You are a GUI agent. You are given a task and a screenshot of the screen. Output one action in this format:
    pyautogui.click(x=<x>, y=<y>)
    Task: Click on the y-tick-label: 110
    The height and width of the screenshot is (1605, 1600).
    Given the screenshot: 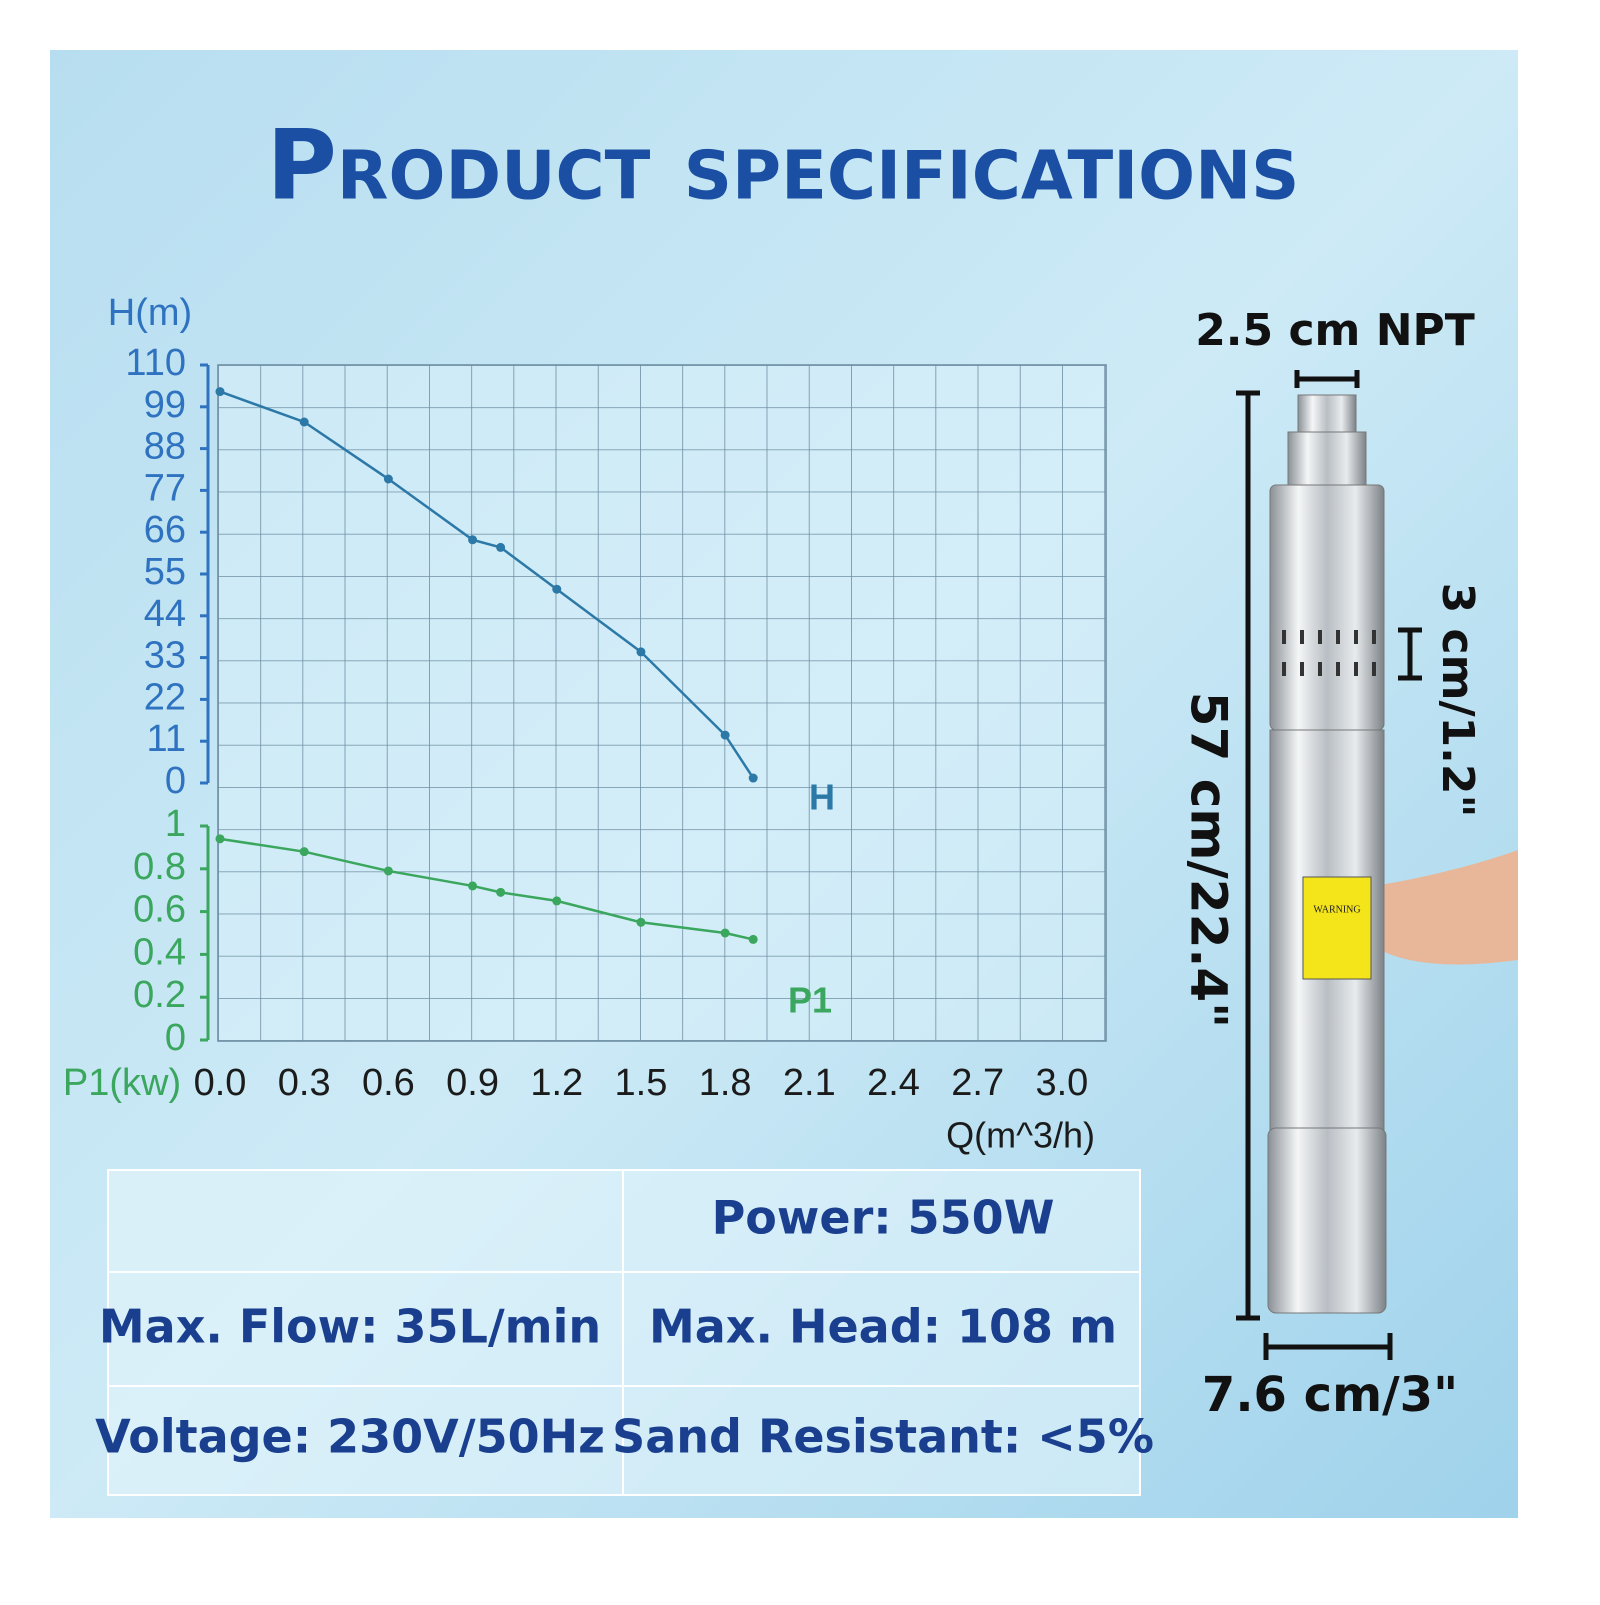 What is the action you would take?
    pyautogui.click(x=155, y=363)
    